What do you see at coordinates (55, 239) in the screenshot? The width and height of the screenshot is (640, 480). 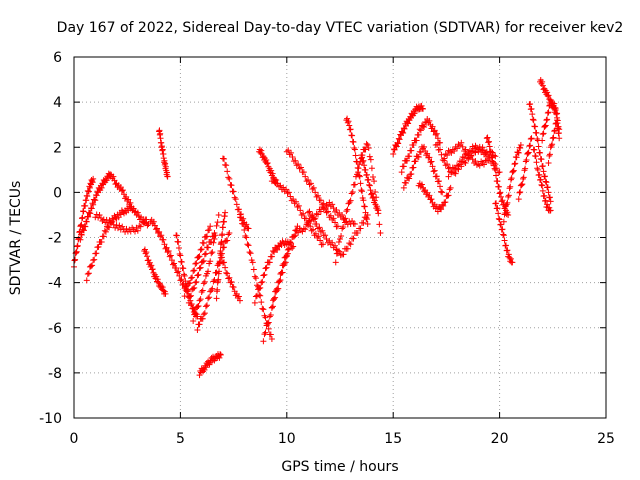 I see `y-tick-label: -2` at bounding box center [55, 239].